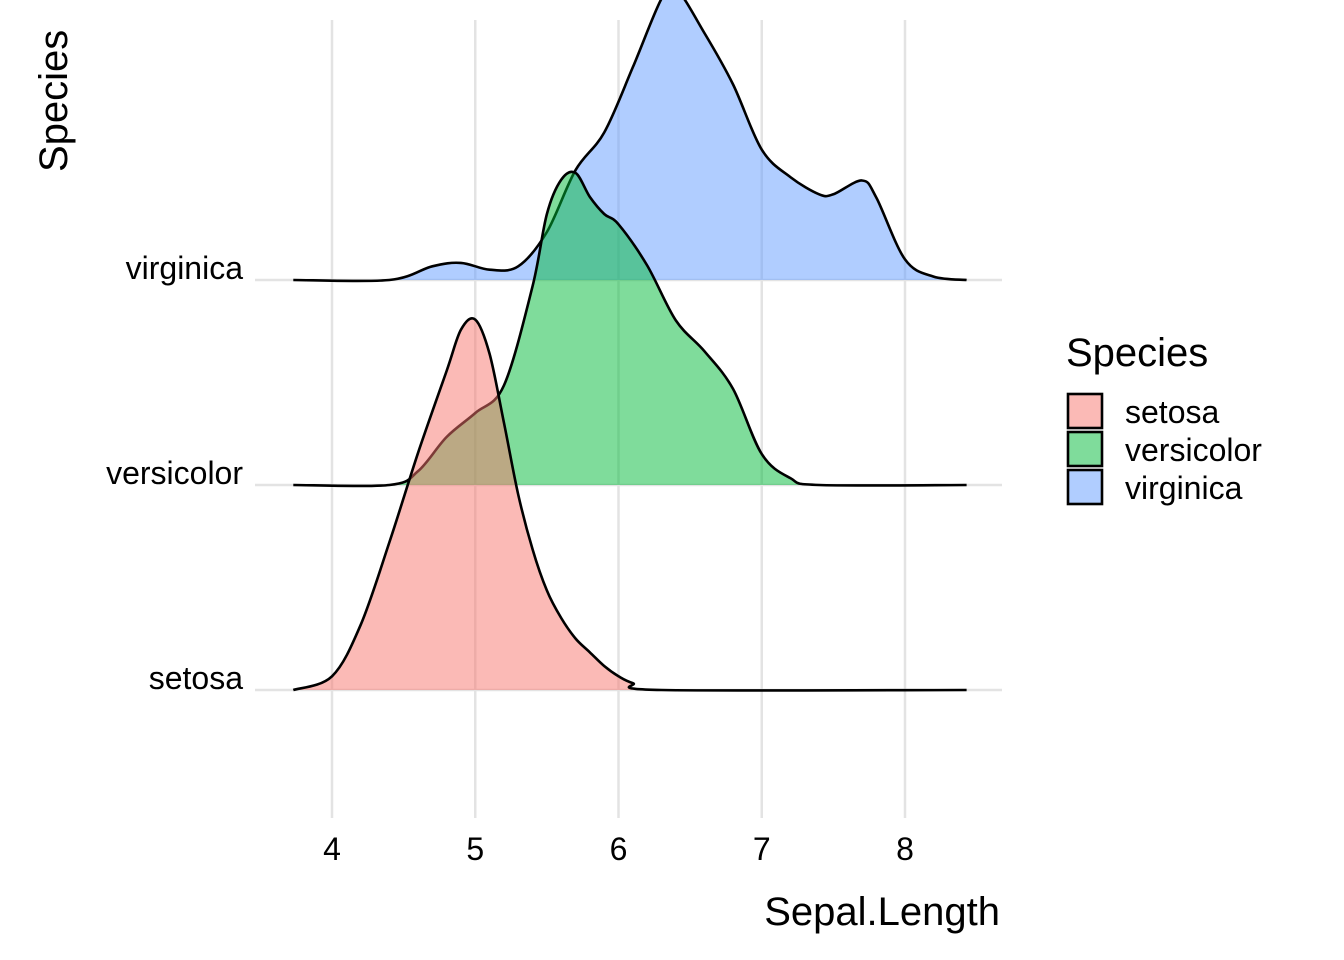 The image size is (1344, 960). What do you see at coordinates (1085, 449) in the screenshot?
I see `legend-key-versicolor` at bounding box center [1085, 449].